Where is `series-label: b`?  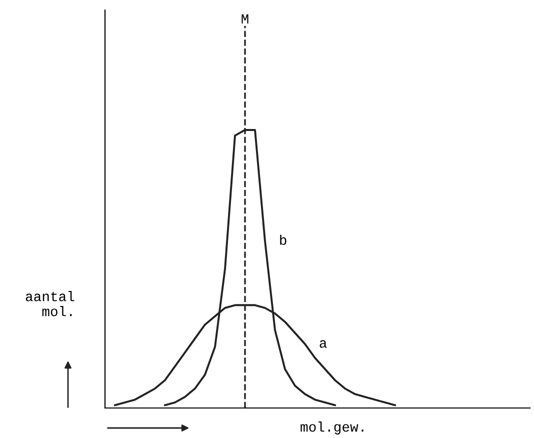
series-label: b is located at coordinates (283, 239).